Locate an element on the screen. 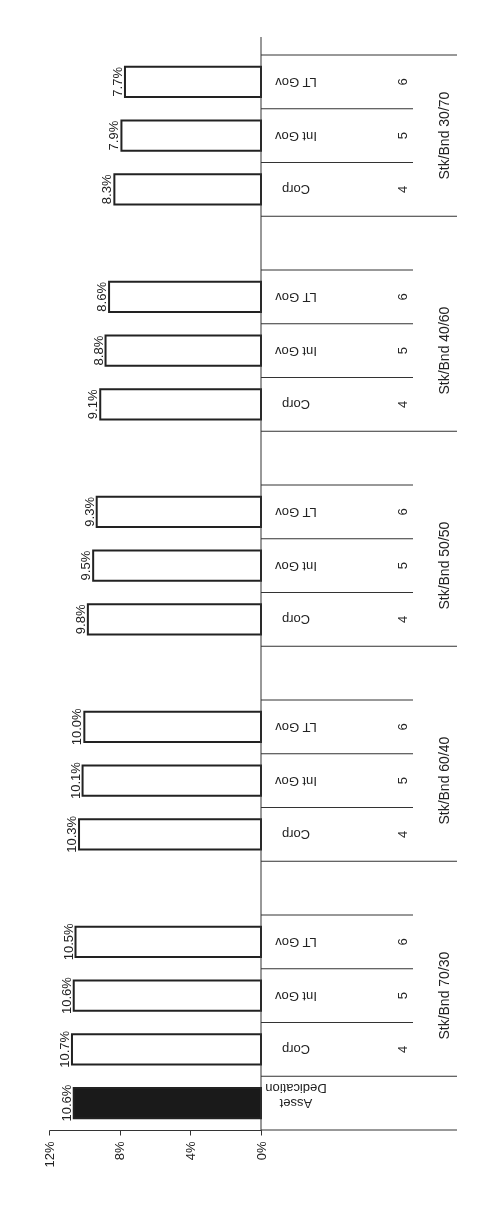  text: Stk/Bnd 70/30 is located at coordinates (444, 995).